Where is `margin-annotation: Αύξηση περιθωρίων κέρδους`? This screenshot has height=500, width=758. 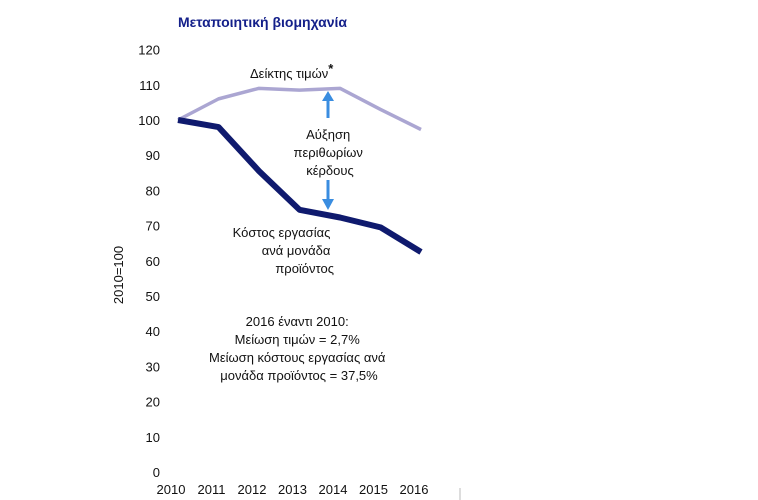
margin-annotation: Αύξηση περιθωρίων κέρδους is located at coordinates (330, 152).